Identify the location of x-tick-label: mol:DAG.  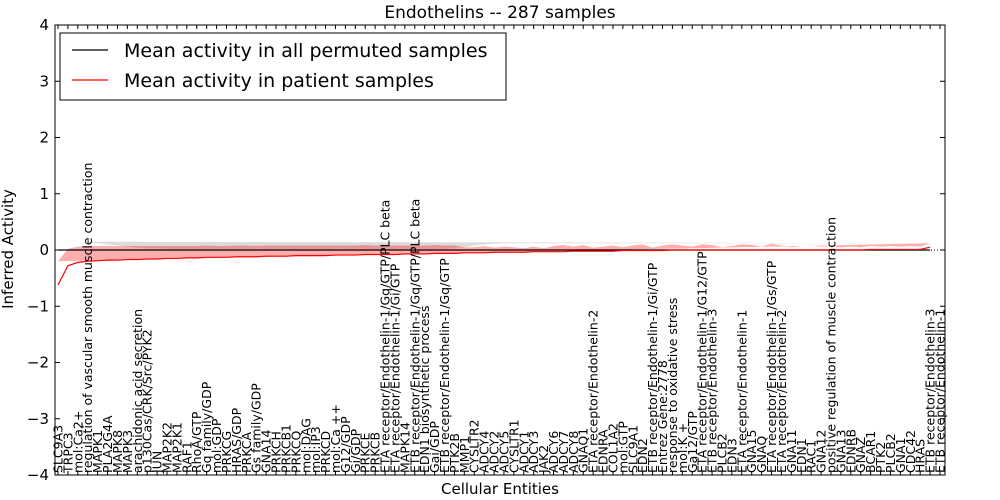
(305, 445).